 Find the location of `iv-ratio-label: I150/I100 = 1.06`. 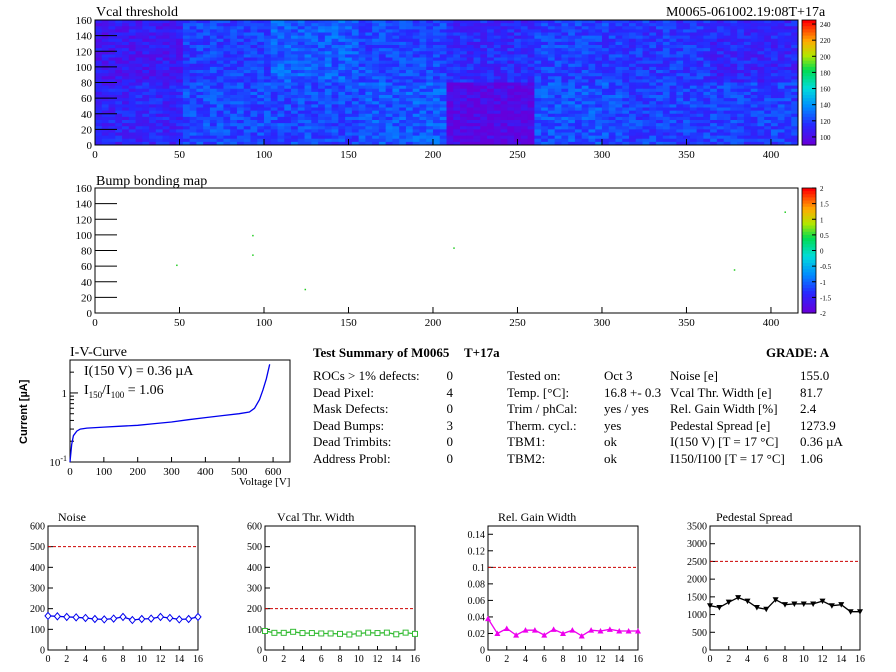

iv-ratio-label: I150/I100 = 1.06 is located at coordinates (124, 391).